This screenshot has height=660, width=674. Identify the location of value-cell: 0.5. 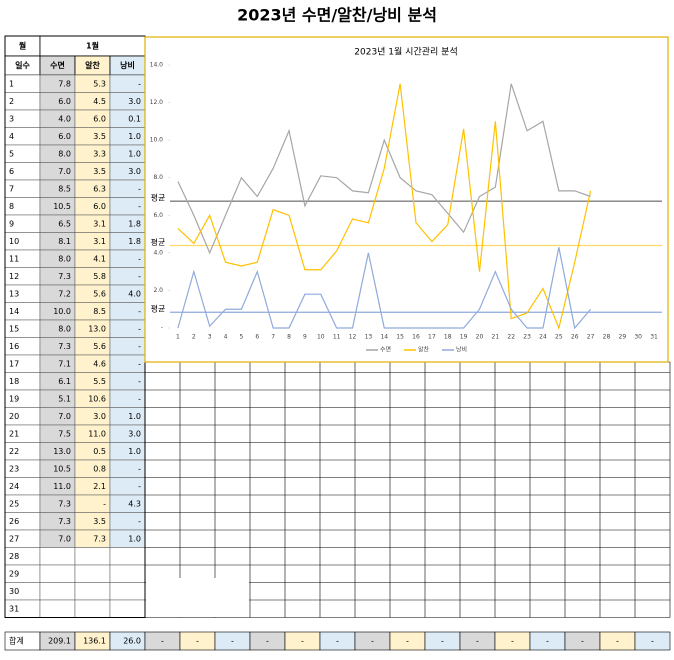
(99, 451).